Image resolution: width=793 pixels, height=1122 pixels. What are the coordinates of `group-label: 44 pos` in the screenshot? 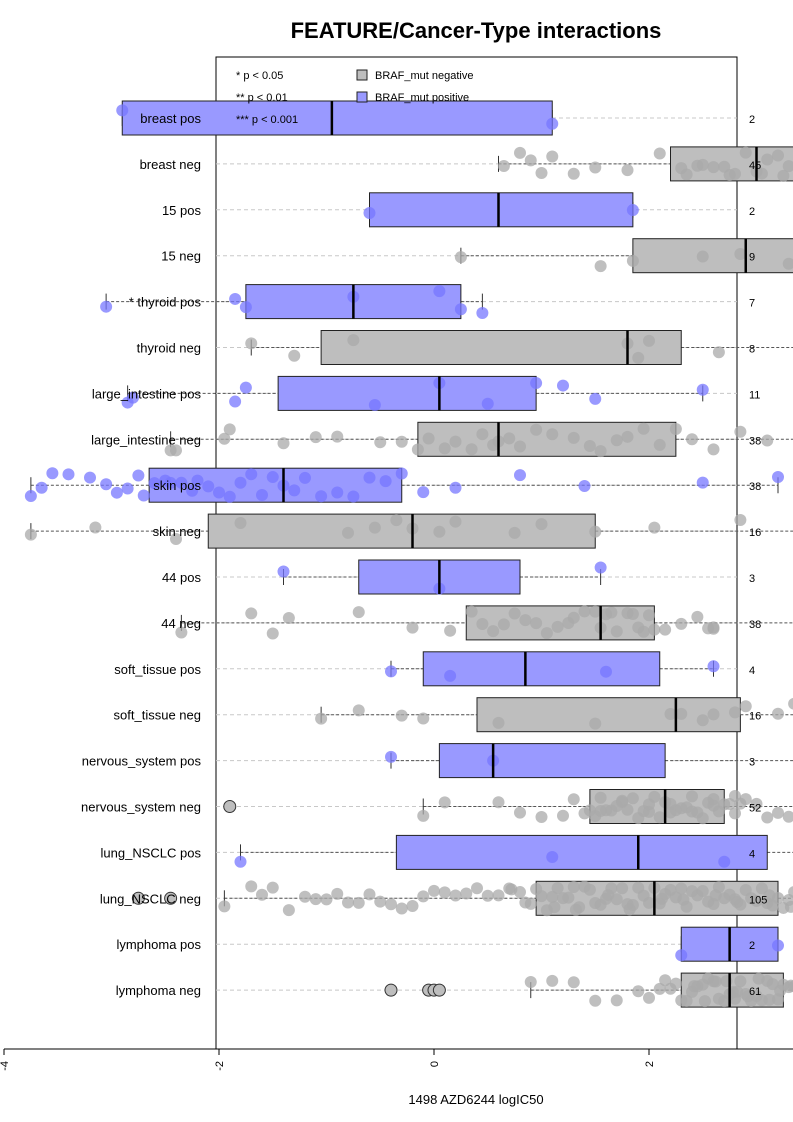 It's located at (182, 577).